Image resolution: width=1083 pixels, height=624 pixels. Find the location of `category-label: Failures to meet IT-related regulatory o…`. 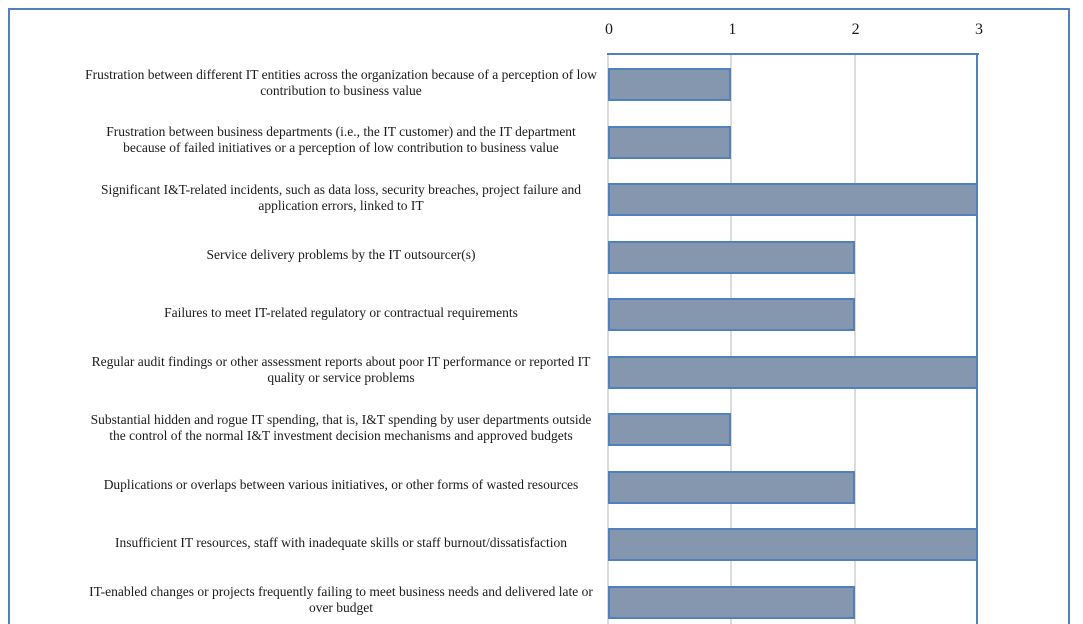

category-label: Failures to meet IT-related regulatory o… is located at coordinates (341, 312).